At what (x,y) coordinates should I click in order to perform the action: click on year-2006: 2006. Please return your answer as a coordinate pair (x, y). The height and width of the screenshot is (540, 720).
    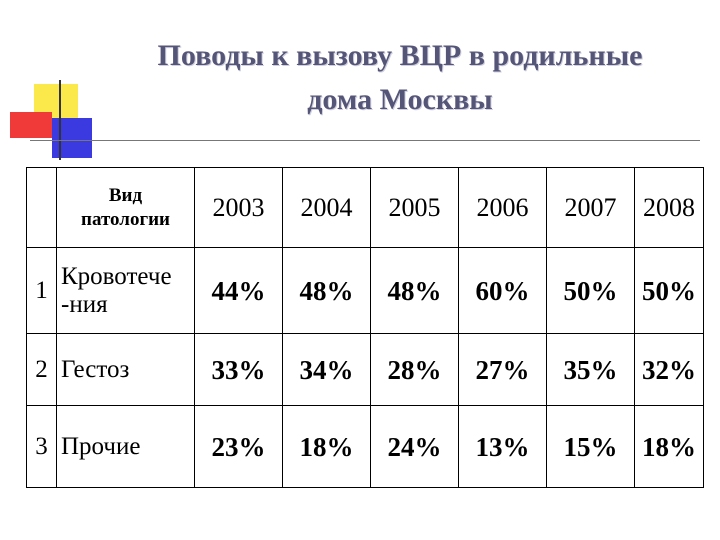
    Looking at the image, I should click on (502, 207).